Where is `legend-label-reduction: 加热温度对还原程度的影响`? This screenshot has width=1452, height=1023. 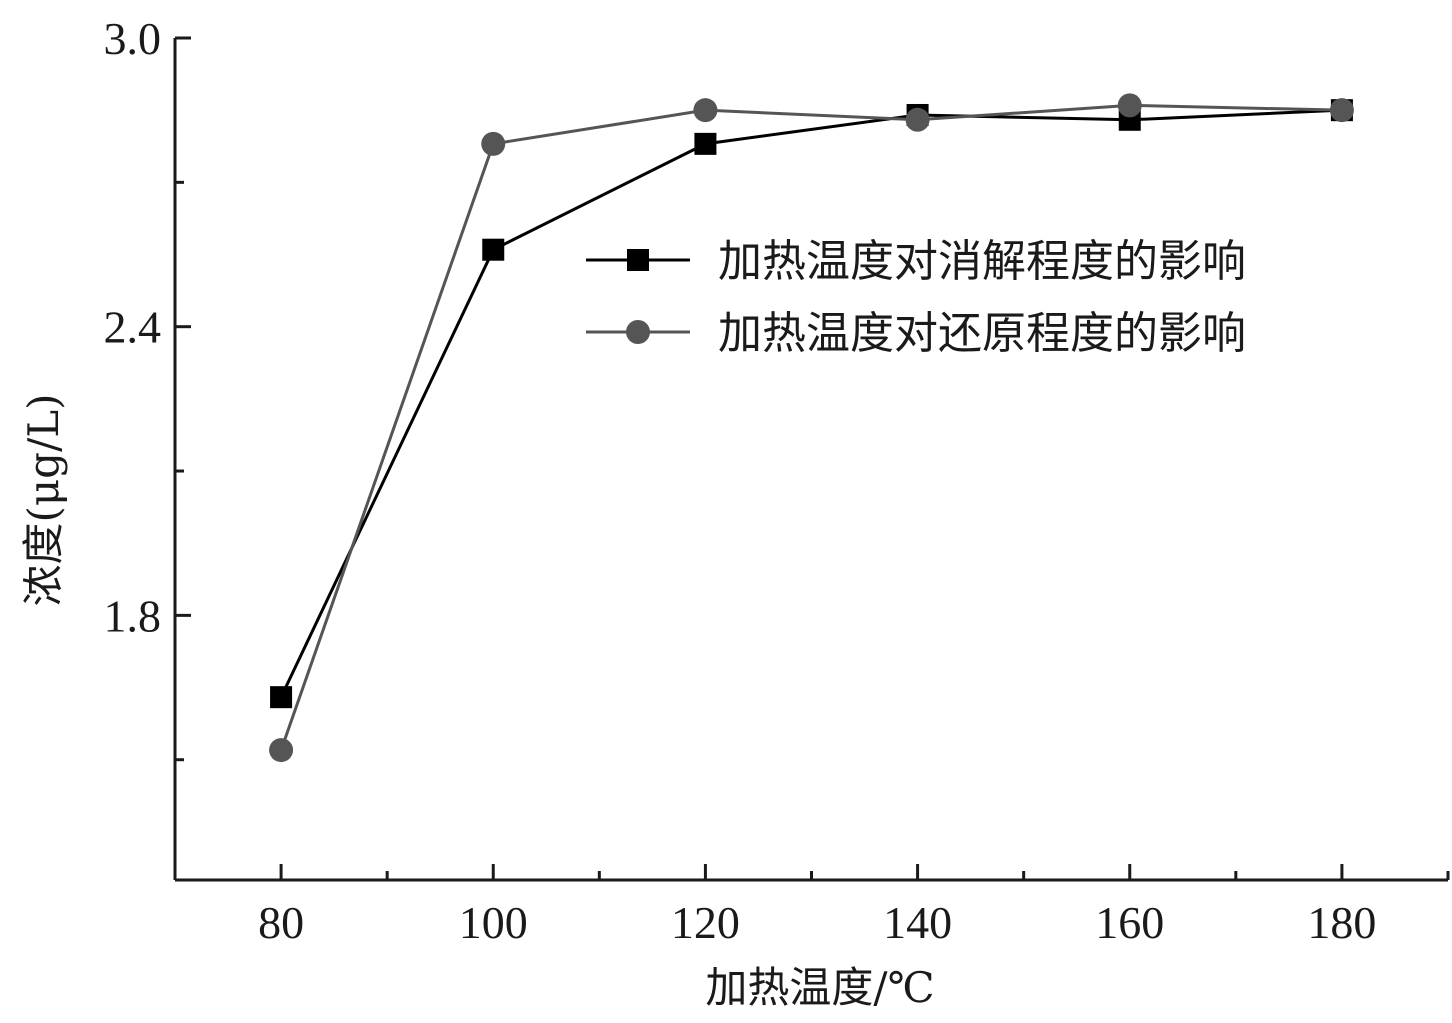 legend-label-reduction: 加热温度对还原程度的影响 is located at coordinates (982, 333).